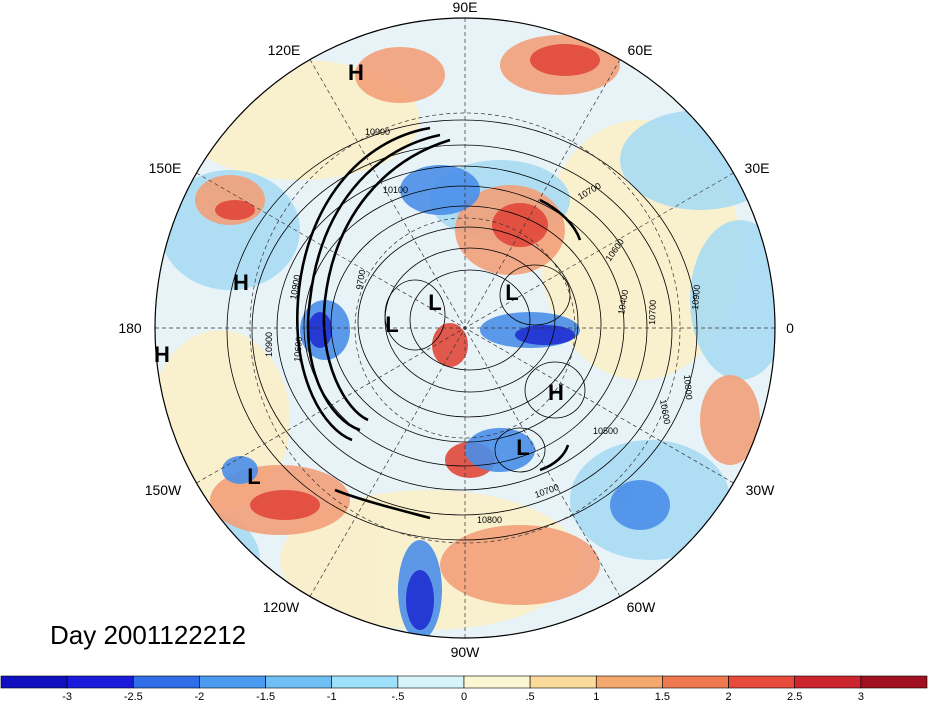 The image size is (928, 702). I want to click on lon-label-150e: 150E, so click(165, 168).